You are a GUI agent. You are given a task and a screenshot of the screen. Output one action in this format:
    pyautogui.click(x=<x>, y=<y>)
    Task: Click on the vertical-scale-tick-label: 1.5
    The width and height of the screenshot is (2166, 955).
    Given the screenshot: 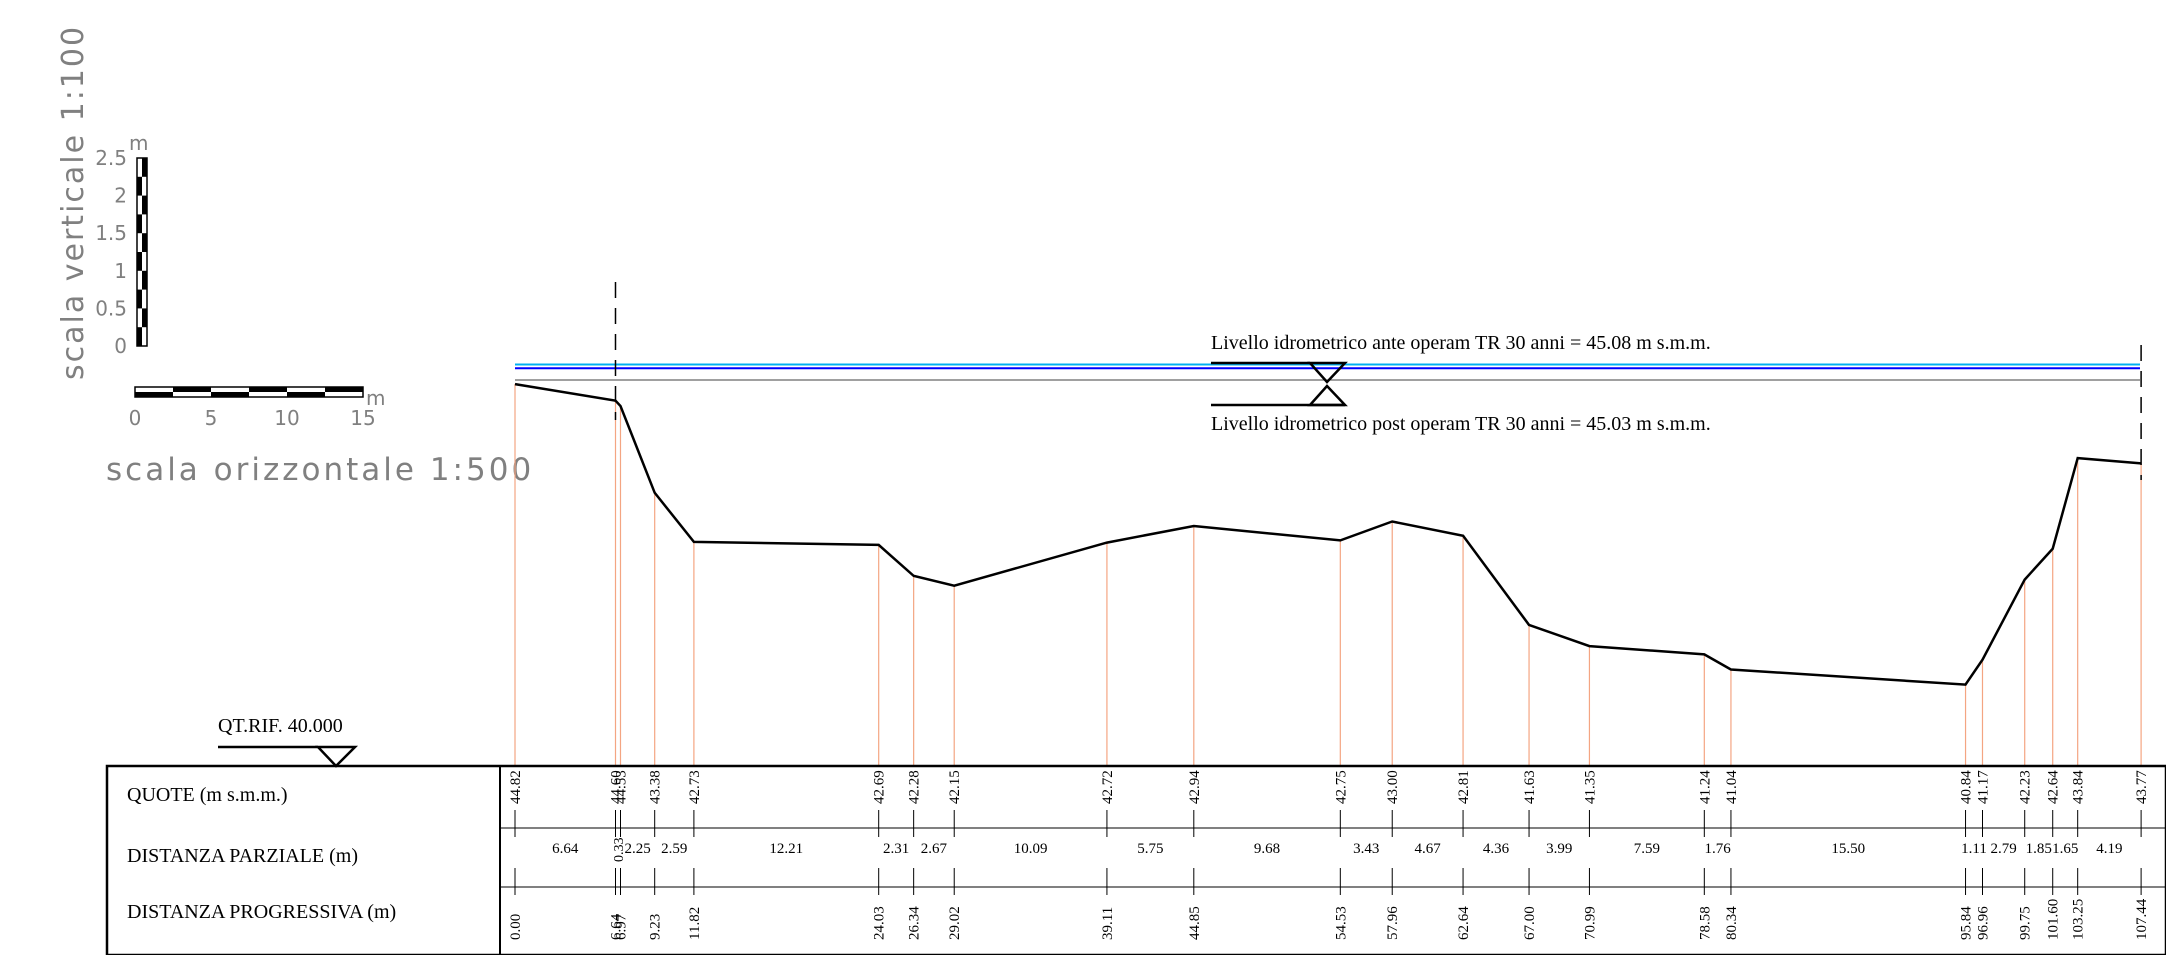 What is the action you would take?
    pyautogui.click(x=111, y=233)
    